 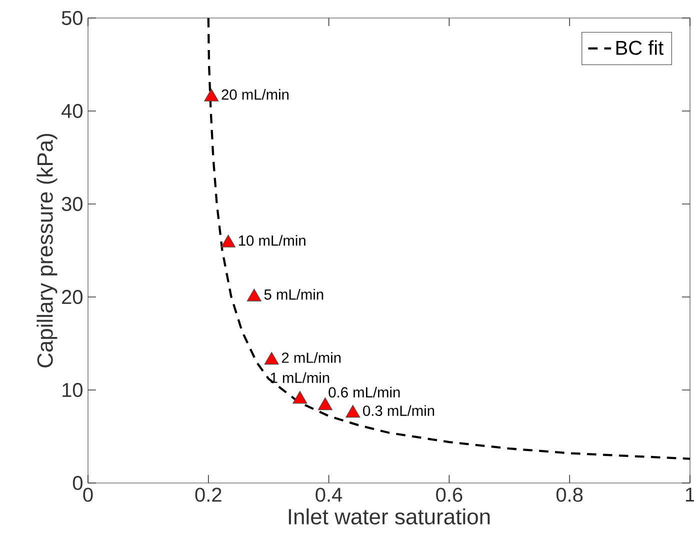 What do you see at coordinates (311, 357) in the screenshot?
I see `annotation: 2 mL/min` at bounding box center [311, 357].